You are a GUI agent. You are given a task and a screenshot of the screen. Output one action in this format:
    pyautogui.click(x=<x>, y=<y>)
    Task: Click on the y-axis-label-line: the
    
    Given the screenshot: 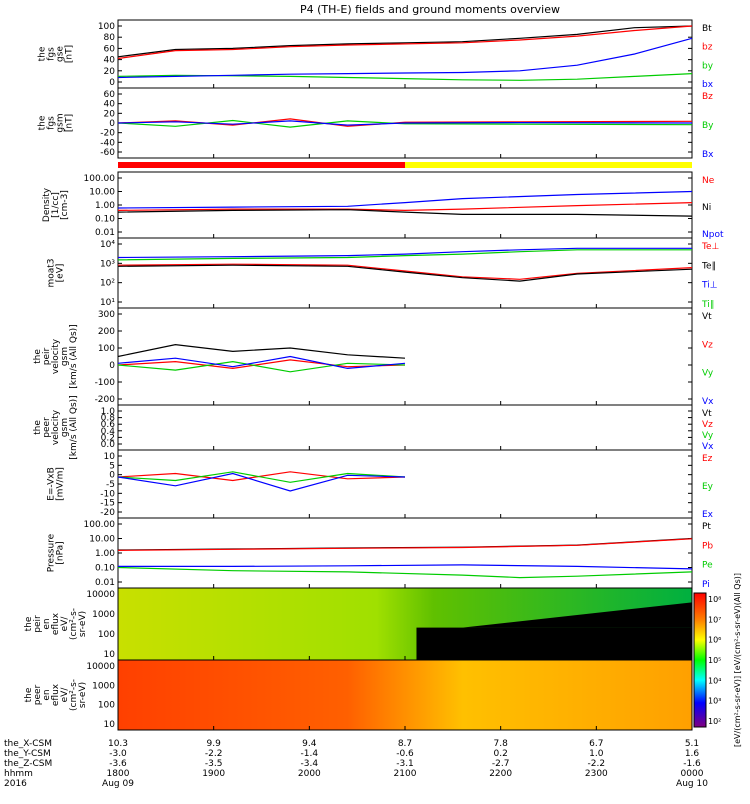 What is the action you would take?
    pyautogui.click(x=29, y=623)
    